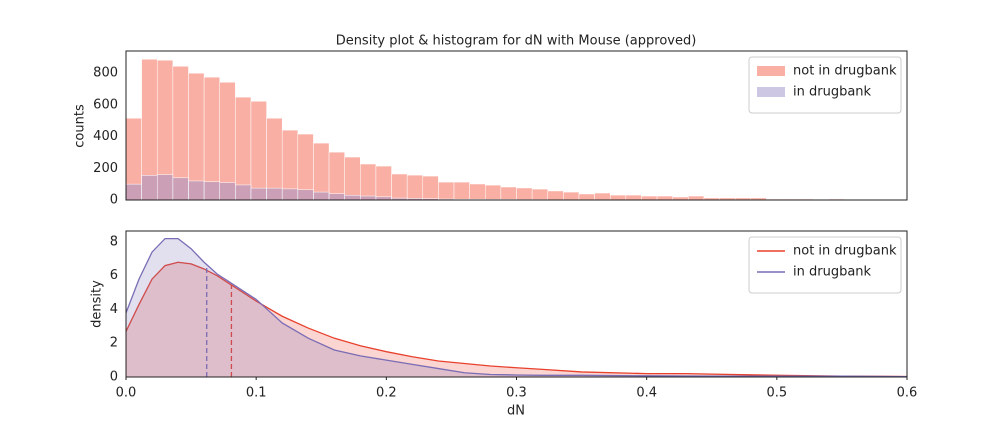 This screenshot has height=432, width=1008. What do you see at coordinates (105, 168) in the screenshot?
I see `y-tick-label: 200` at bounding box center [105, 168].